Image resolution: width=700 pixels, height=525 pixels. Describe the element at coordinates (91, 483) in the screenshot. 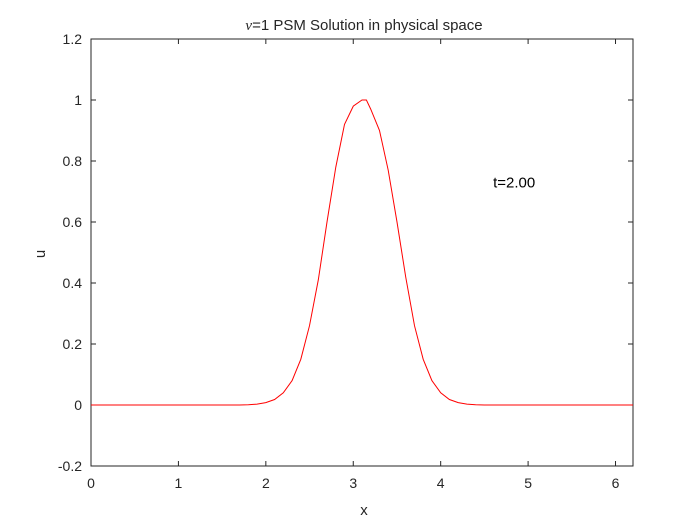

I see `x-tick-label: 0` at that location.